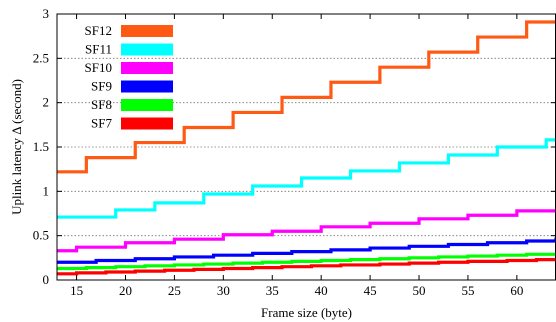  What do you see at coordinates (174, 290) in the screenshot?
I see `x-tick-label: 25` at bounding box center [174, 290].